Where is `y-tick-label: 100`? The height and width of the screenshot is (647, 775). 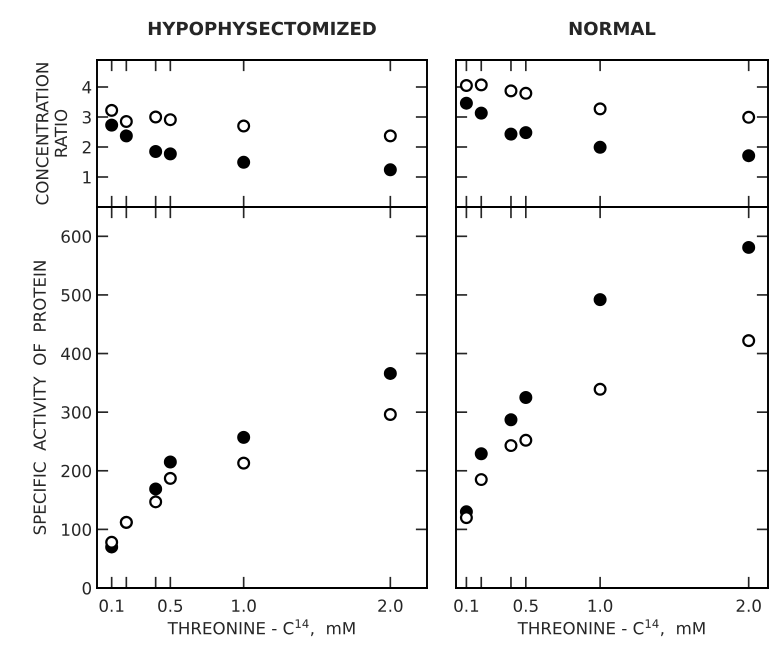
y-tick-label: 100 is located at coordinates (77, 529).